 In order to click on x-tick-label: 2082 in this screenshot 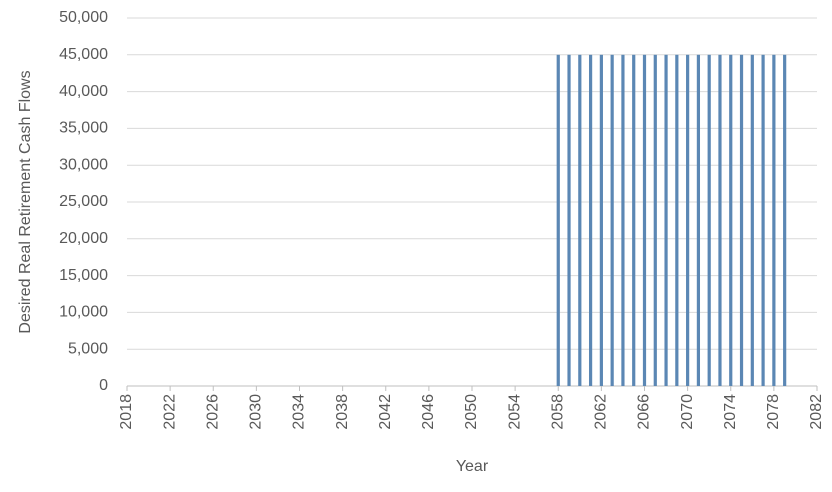, I will do `click(816, 412)`.